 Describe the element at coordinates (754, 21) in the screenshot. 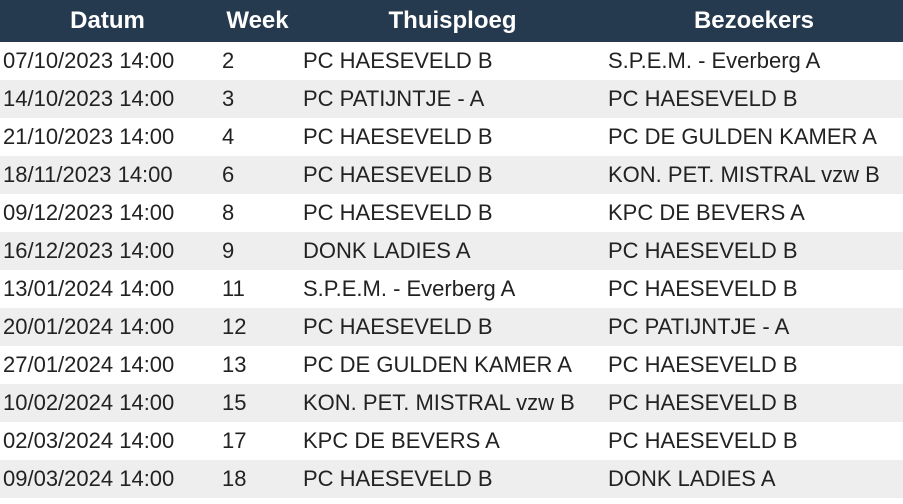

I see `column-header-bezoekers: Bezoekers` at that location.